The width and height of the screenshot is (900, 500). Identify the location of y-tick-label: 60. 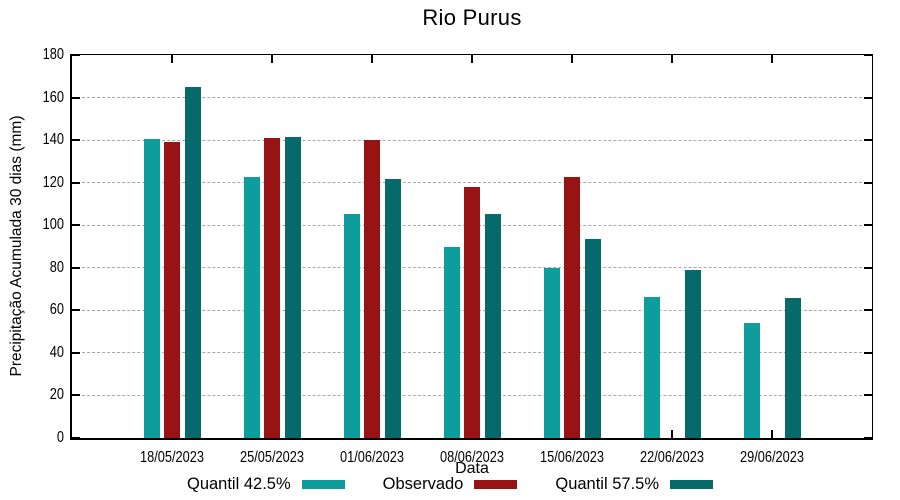
(56, 310).